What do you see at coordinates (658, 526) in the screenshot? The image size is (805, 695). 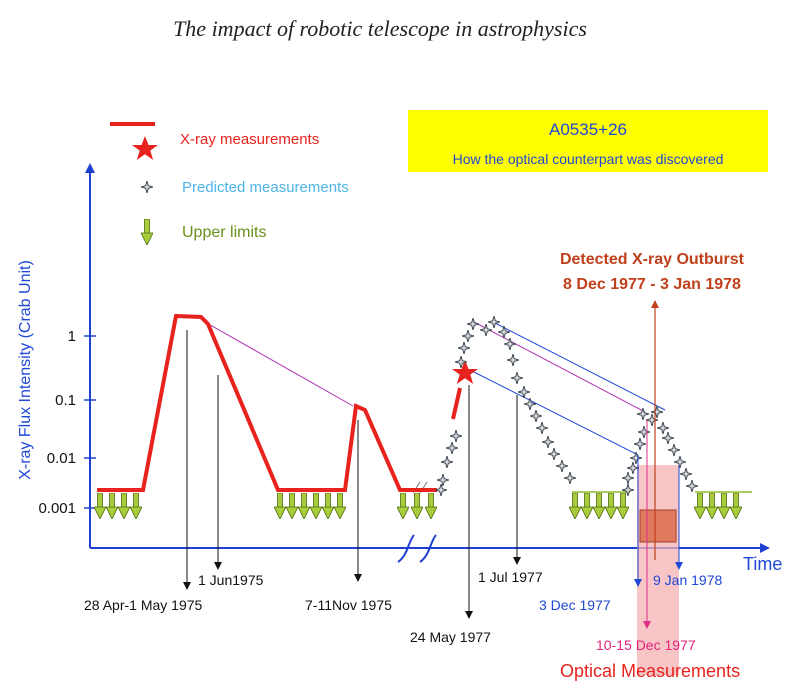 I see `optical-detection-box` at bounding box center [658, 526].